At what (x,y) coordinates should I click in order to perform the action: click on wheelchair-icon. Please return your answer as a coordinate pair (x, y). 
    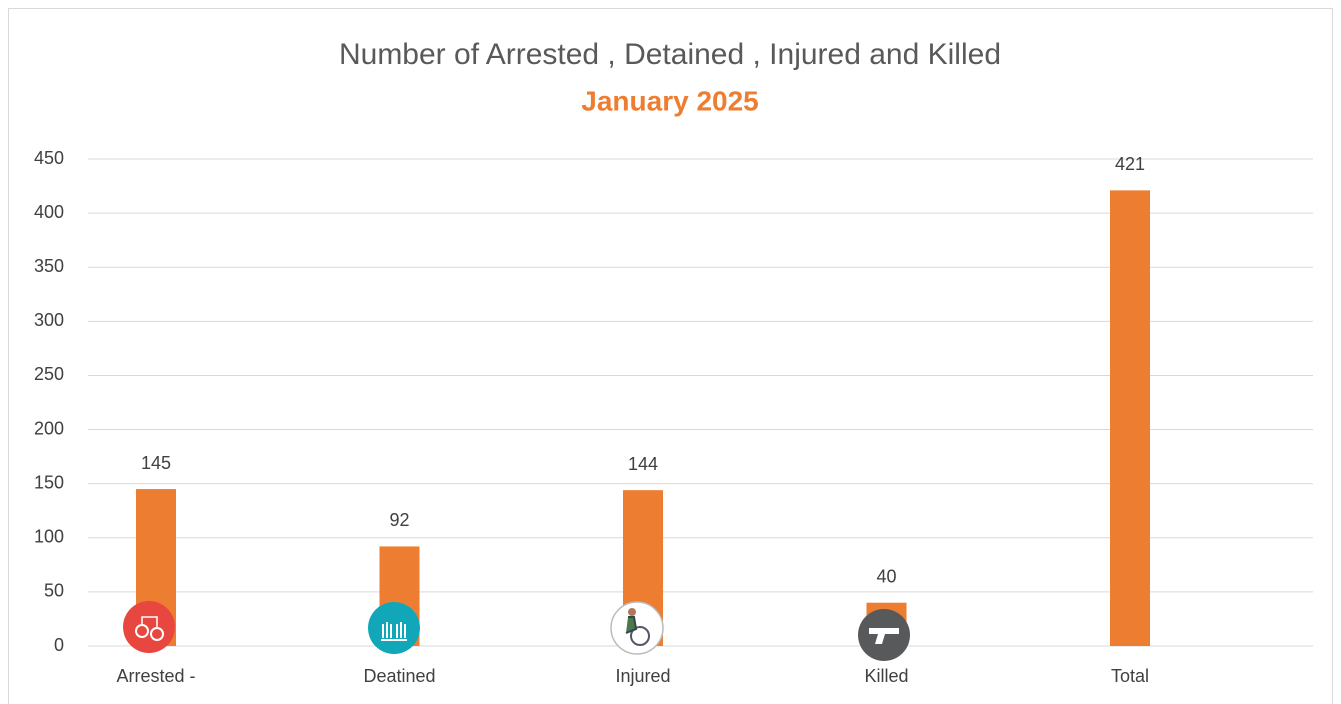
    Looking at the image, I should click on (637, 628).